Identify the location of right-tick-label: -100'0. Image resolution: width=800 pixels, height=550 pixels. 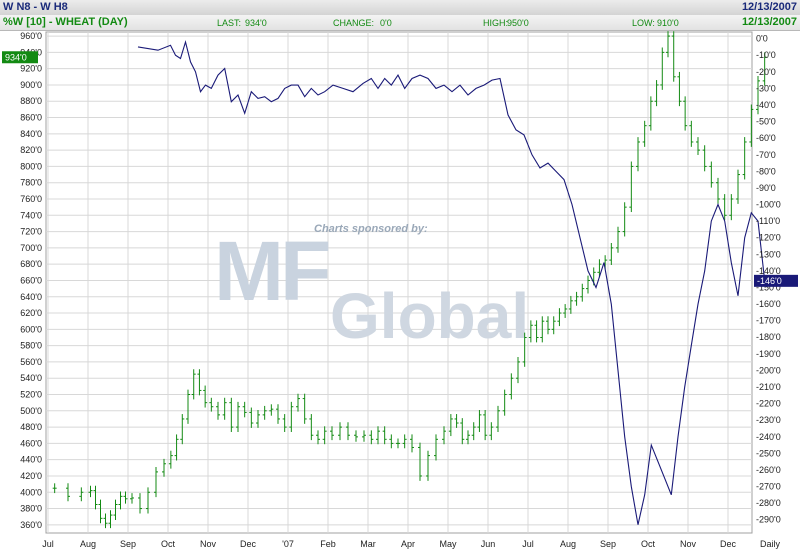
(768, 205).